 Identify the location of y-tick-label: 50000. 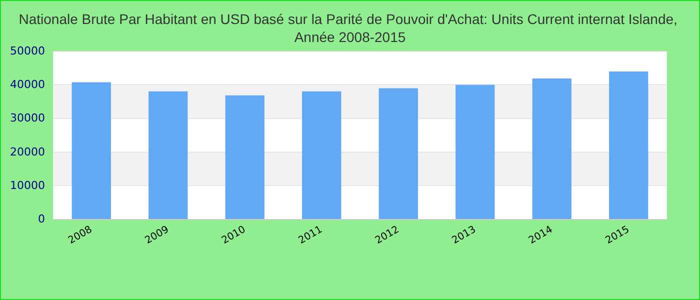
(27, 51).